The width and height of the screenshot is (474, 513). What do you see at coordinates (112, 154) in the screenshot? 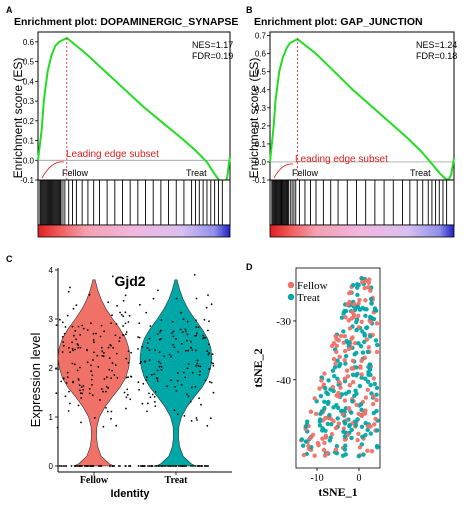
I see `gsea-a-leading-edge-label: Leading edge subset` at bounding box center [112, 154].